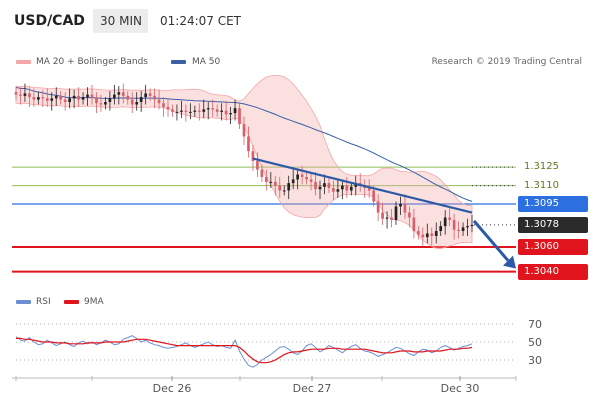  Describe the element at coordinates (535, 342) in the screenshot. I see `rsi-tick-label: 50` at that location.